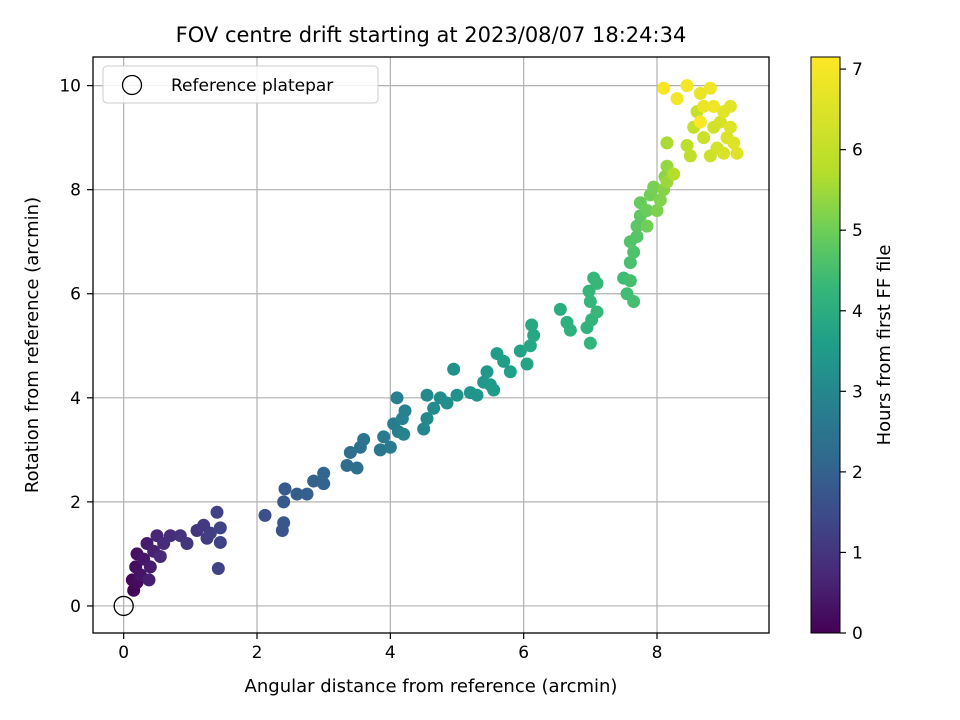  I want to click on x-tick-label: 6, so click(523, 653).